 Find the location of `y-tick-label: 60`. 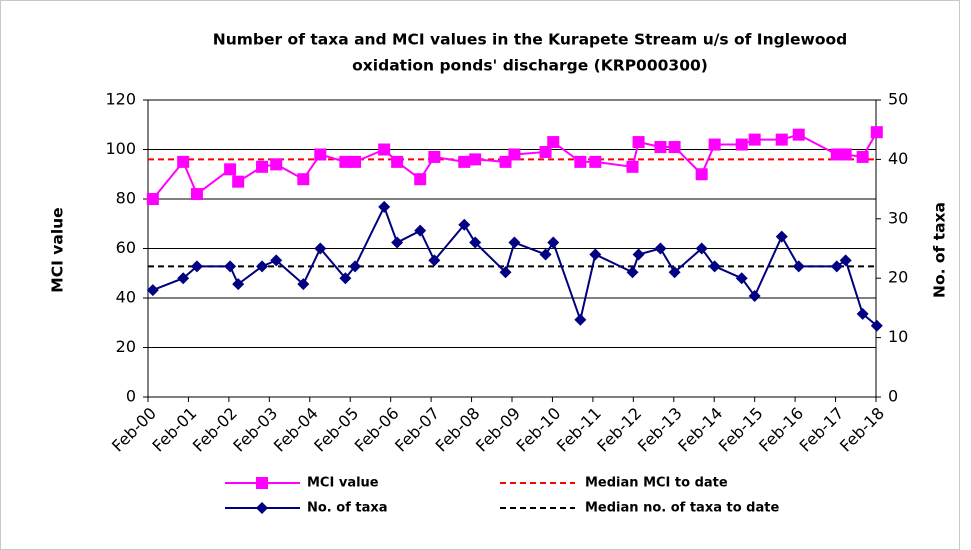

y-tick-label: 60 is located at coordinates (126, 247).